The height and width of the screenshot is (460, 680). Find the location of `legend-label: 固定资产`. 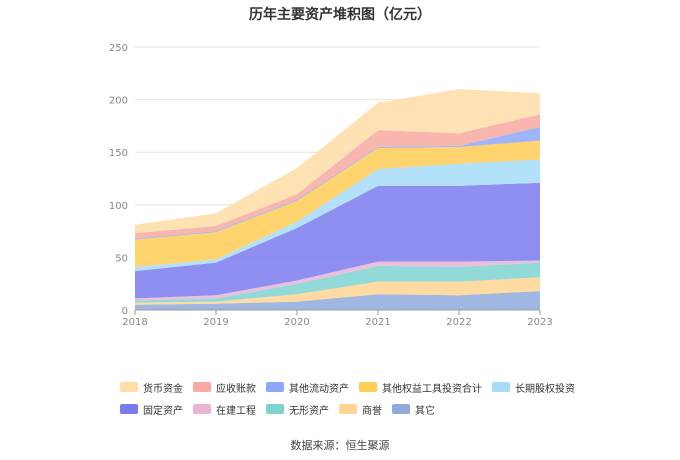

legend-label: 固定资产 is located at coordinates (163, 411).